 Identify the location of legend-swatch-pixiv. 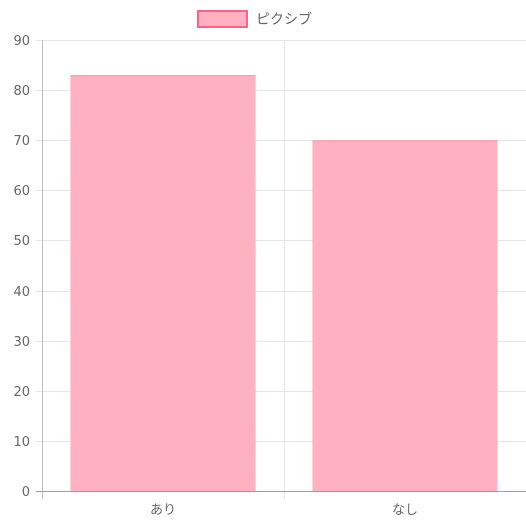
(222, 19).